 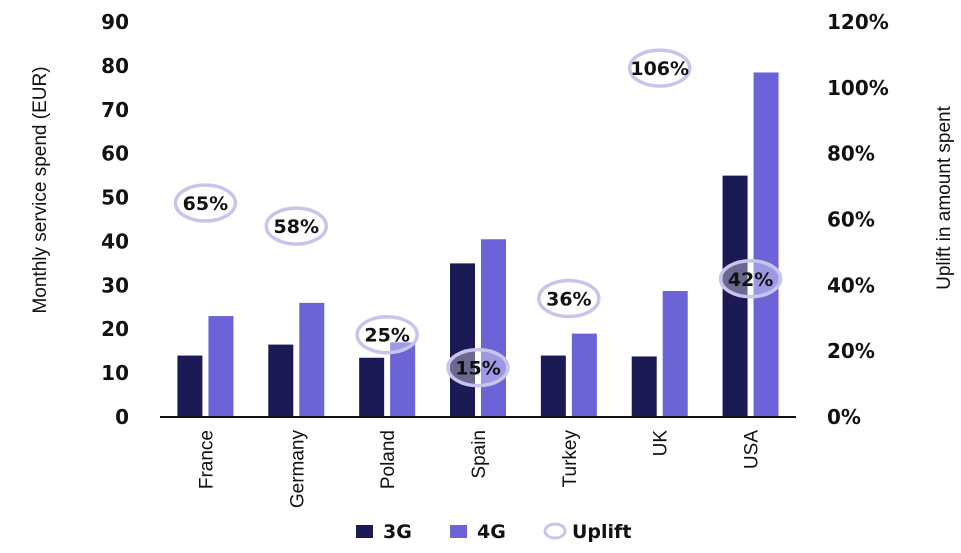 What do you see at coordinates (115, 219) in the screenshot?
I see `y-axis-left-ticks: 0 10 20 30 40 50 60 70 80 90` at bounding box center [115, 219].